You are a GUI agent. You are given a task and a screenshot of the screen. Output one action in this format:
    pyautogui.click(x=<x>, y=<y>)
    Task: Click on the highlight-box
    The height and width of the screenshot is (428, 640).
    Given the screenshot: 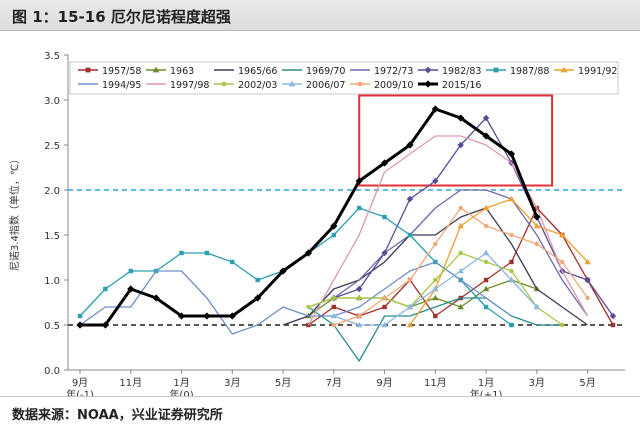 What is the action you would take?
    pyautogui.click(x=456, y=140)
    